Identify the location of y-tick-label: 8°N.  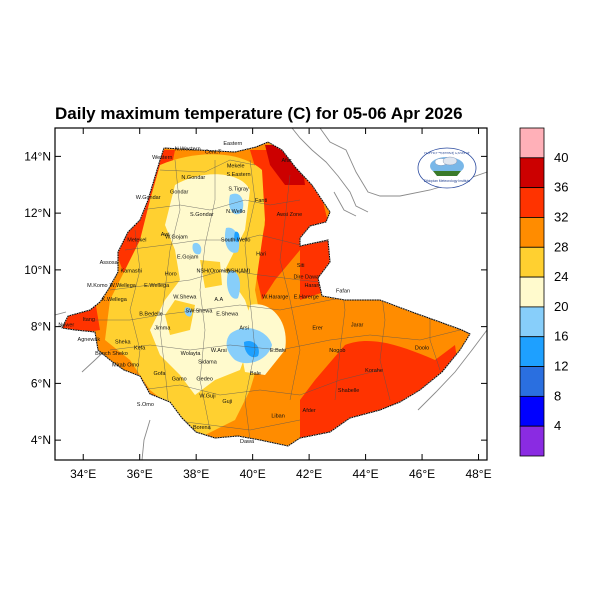
(41, 327).